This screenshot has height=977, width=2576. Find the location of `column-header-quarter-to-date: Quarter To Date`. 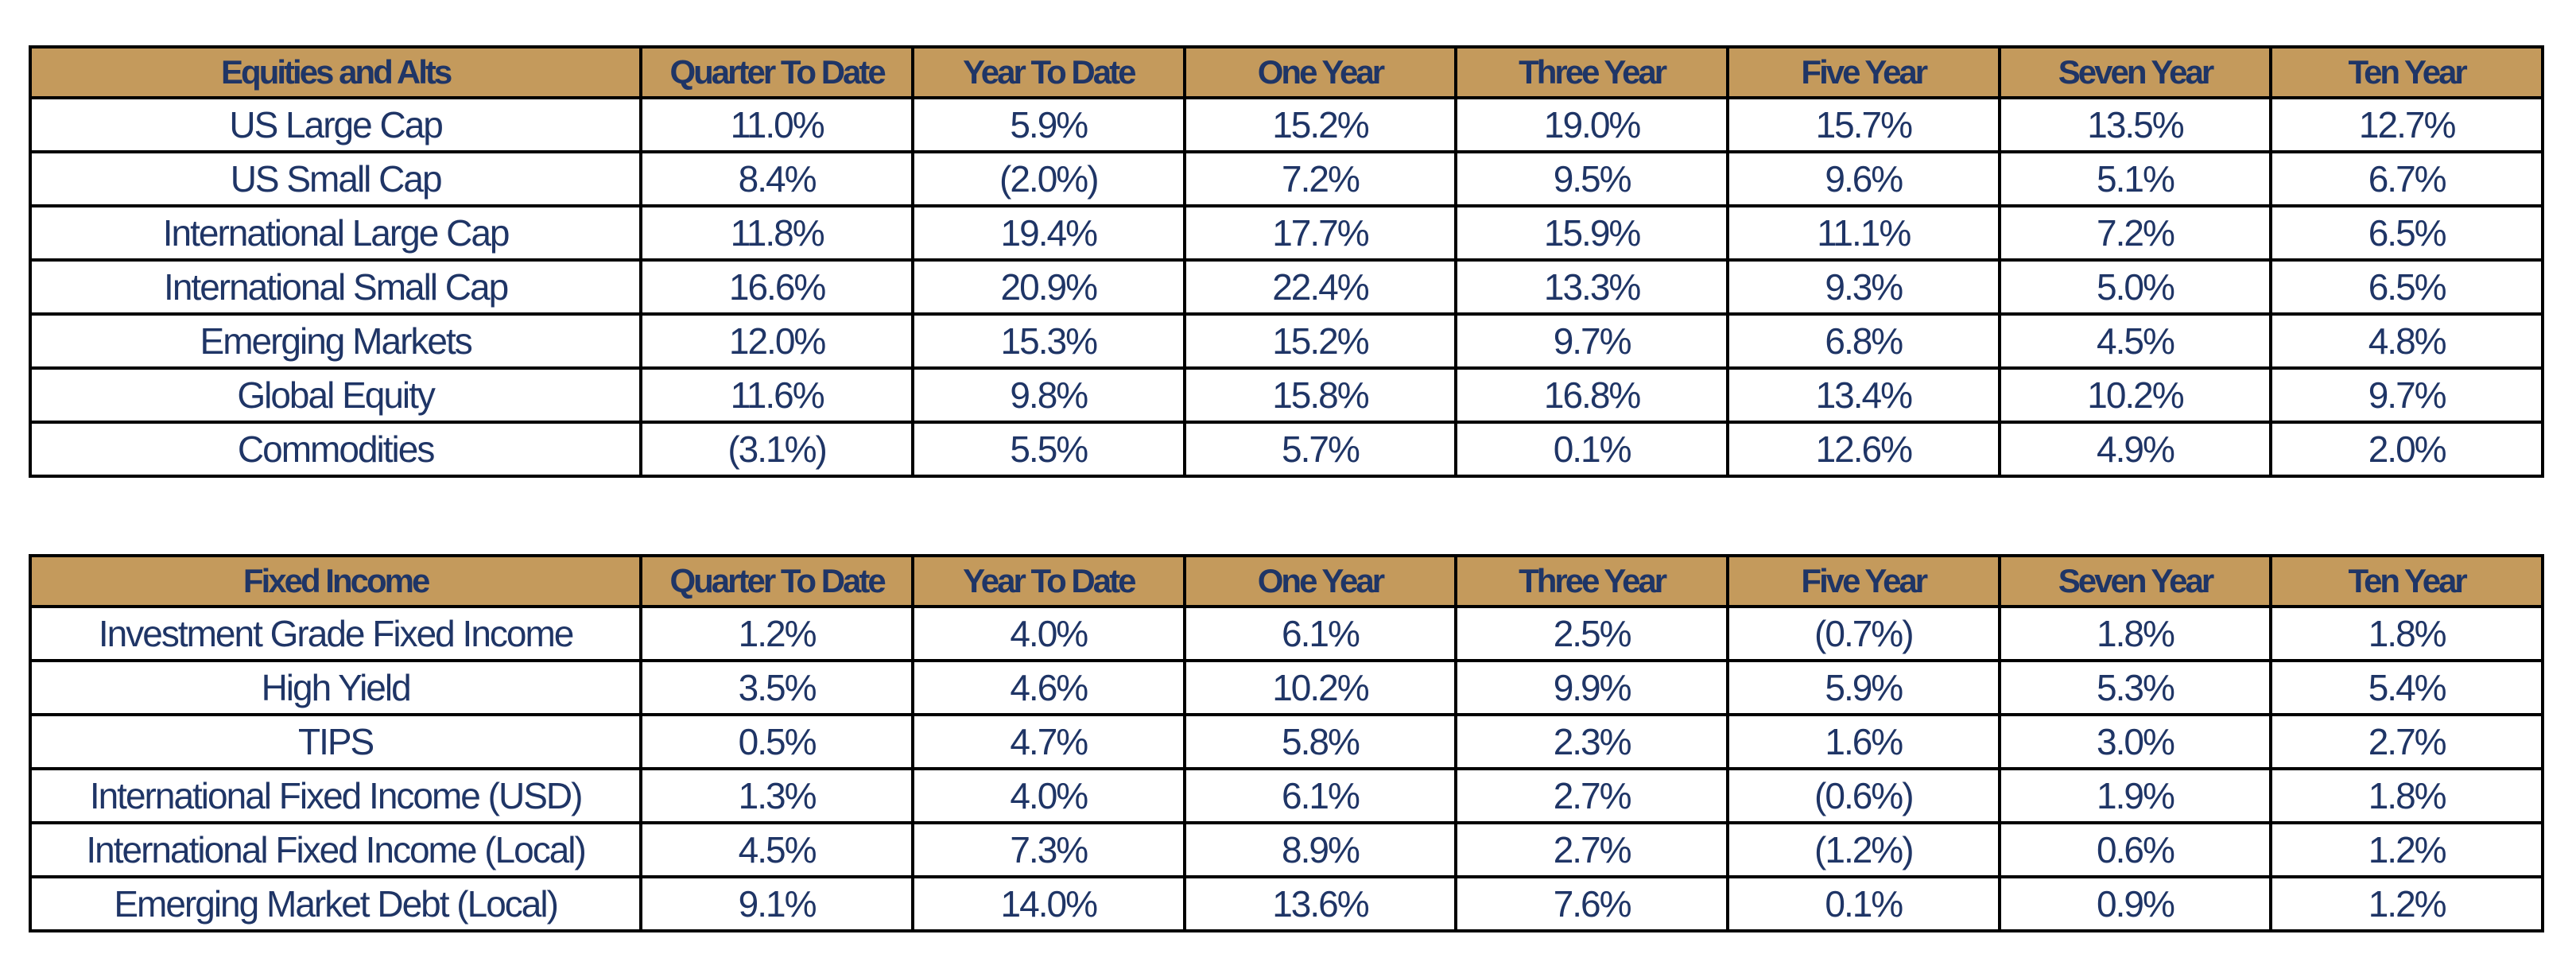

column-header-quarter-to-date: Quarter To Date is located at coordinates (776, 72).